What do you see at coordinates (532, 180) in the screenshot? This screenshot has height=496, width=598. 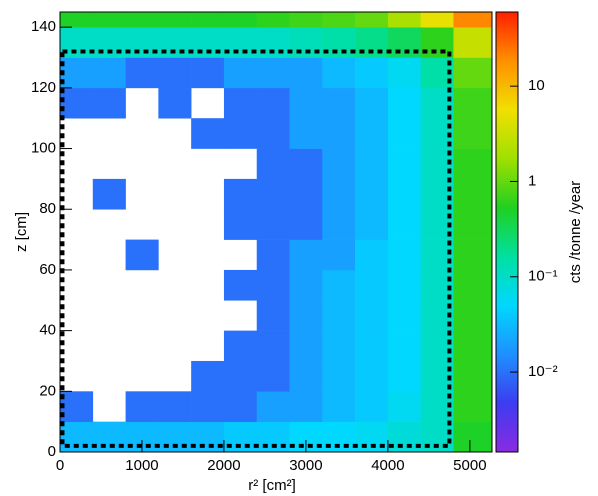 I see `colorbar-tick-label: 1` at bounding box center [532, 180].